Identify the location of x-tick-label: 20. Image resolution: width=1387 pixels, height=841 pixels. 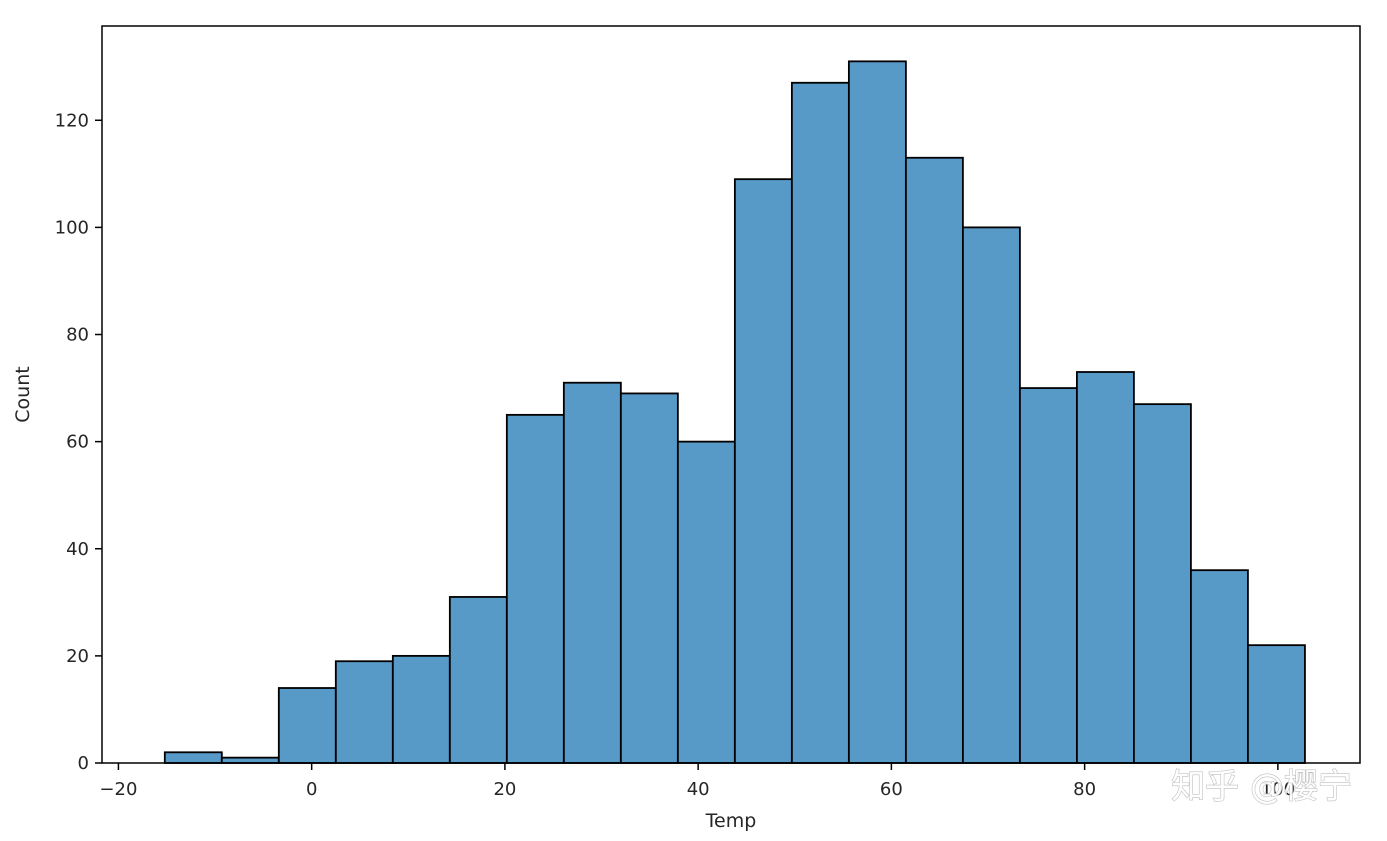
(504, 789).